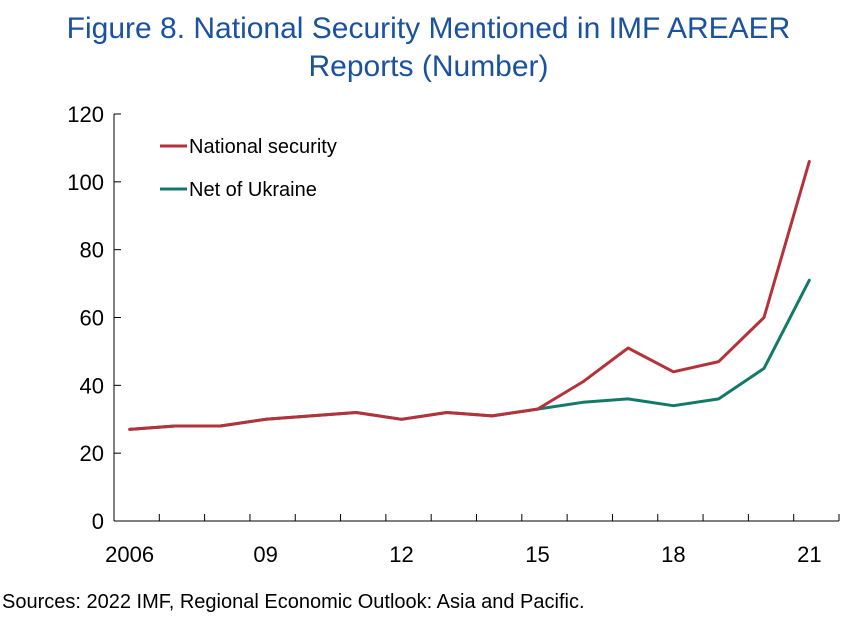  I want to click on x-tick-label: 18, so click(673, 554).